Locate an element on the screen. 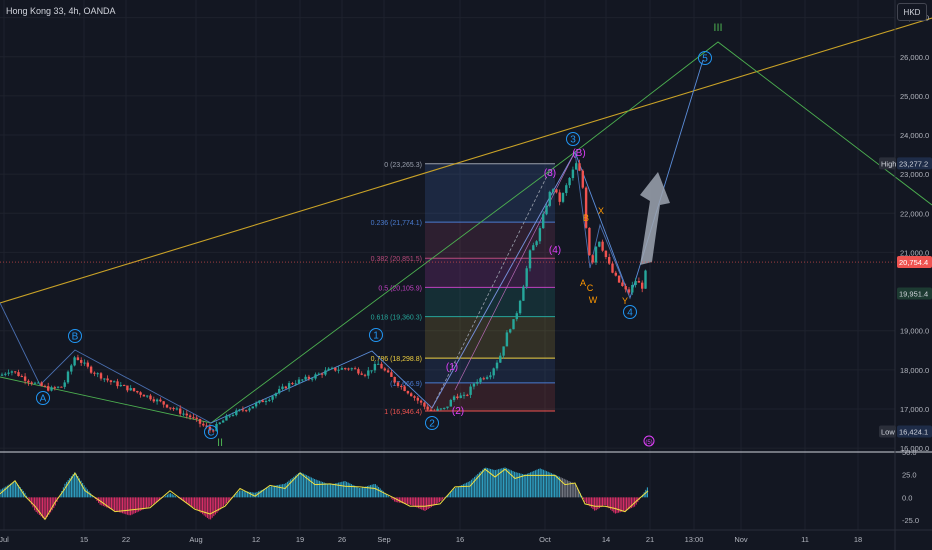  wave-label-m3: (3) is located at coordinates (550, 173).